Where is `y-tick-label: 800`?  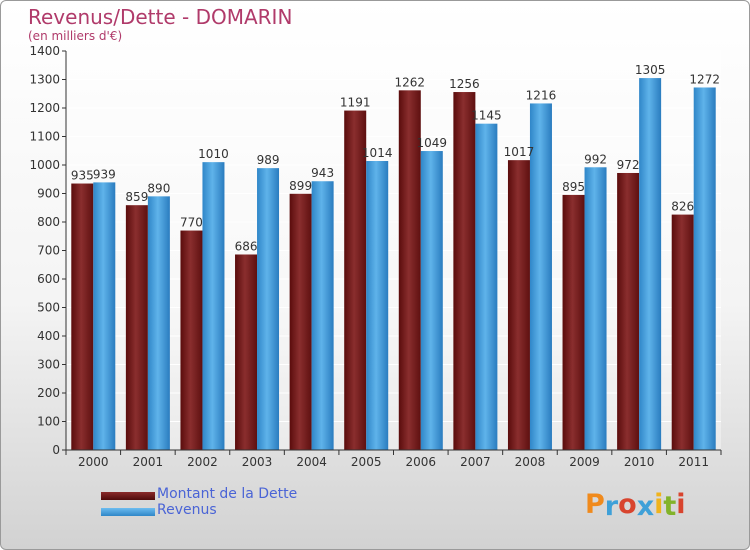 y-tick-label: 800 is located at coordinates (48, 222).